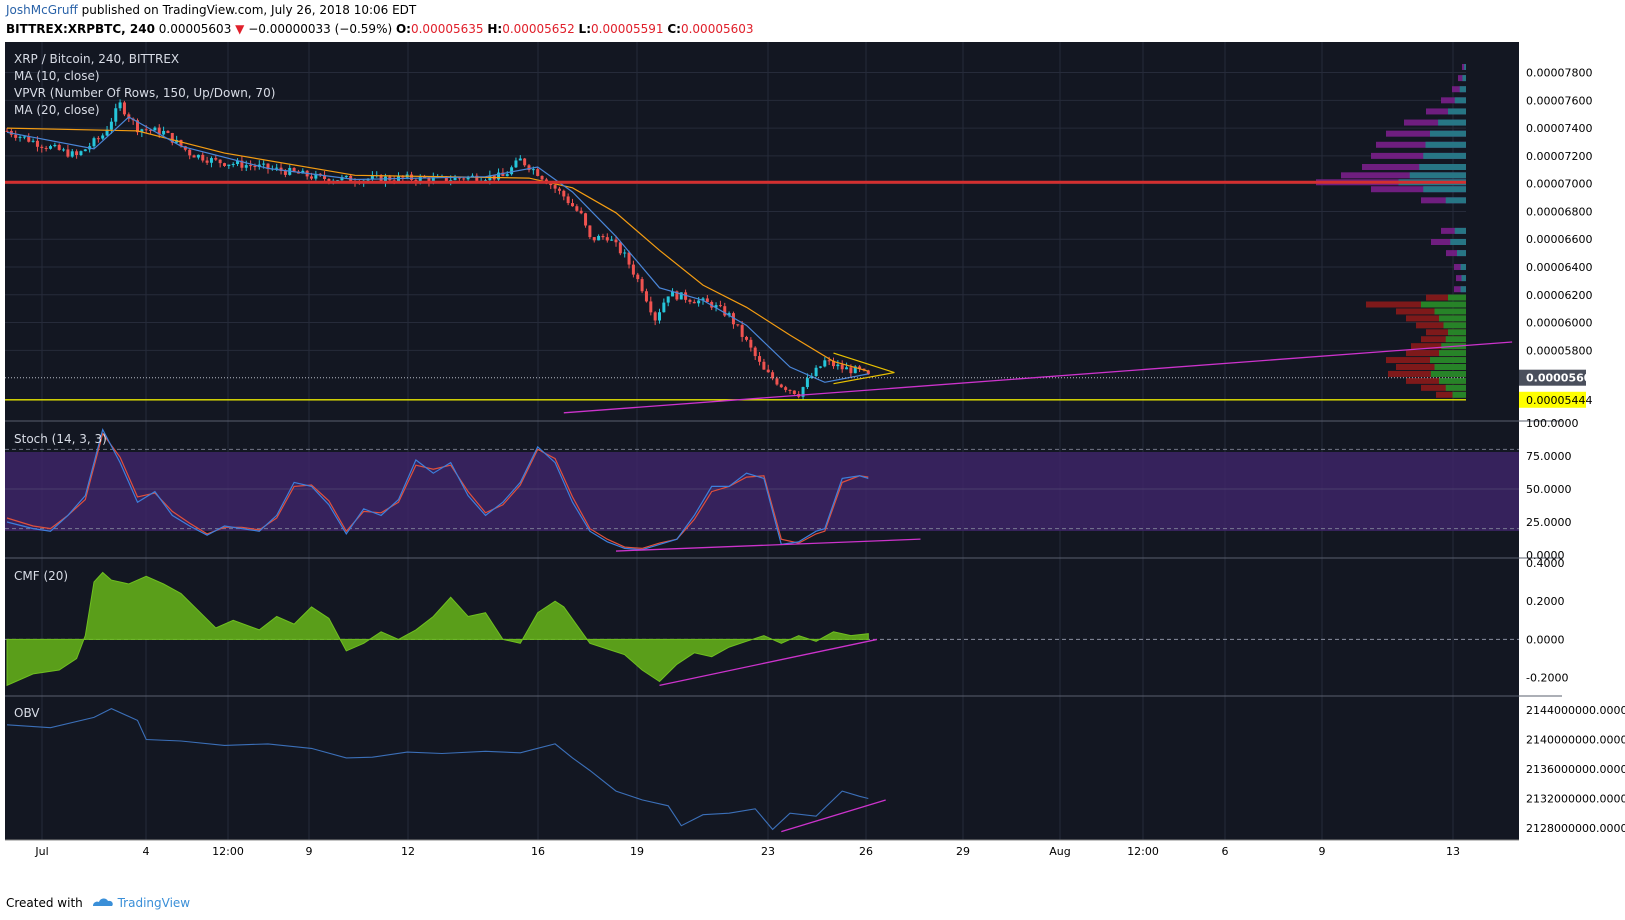 Image resolution: width=1625 pixels, height=920 pixels. Describe the element at coordinates (674, 29) in the screenshot. I see `close-label: C:` at that location.